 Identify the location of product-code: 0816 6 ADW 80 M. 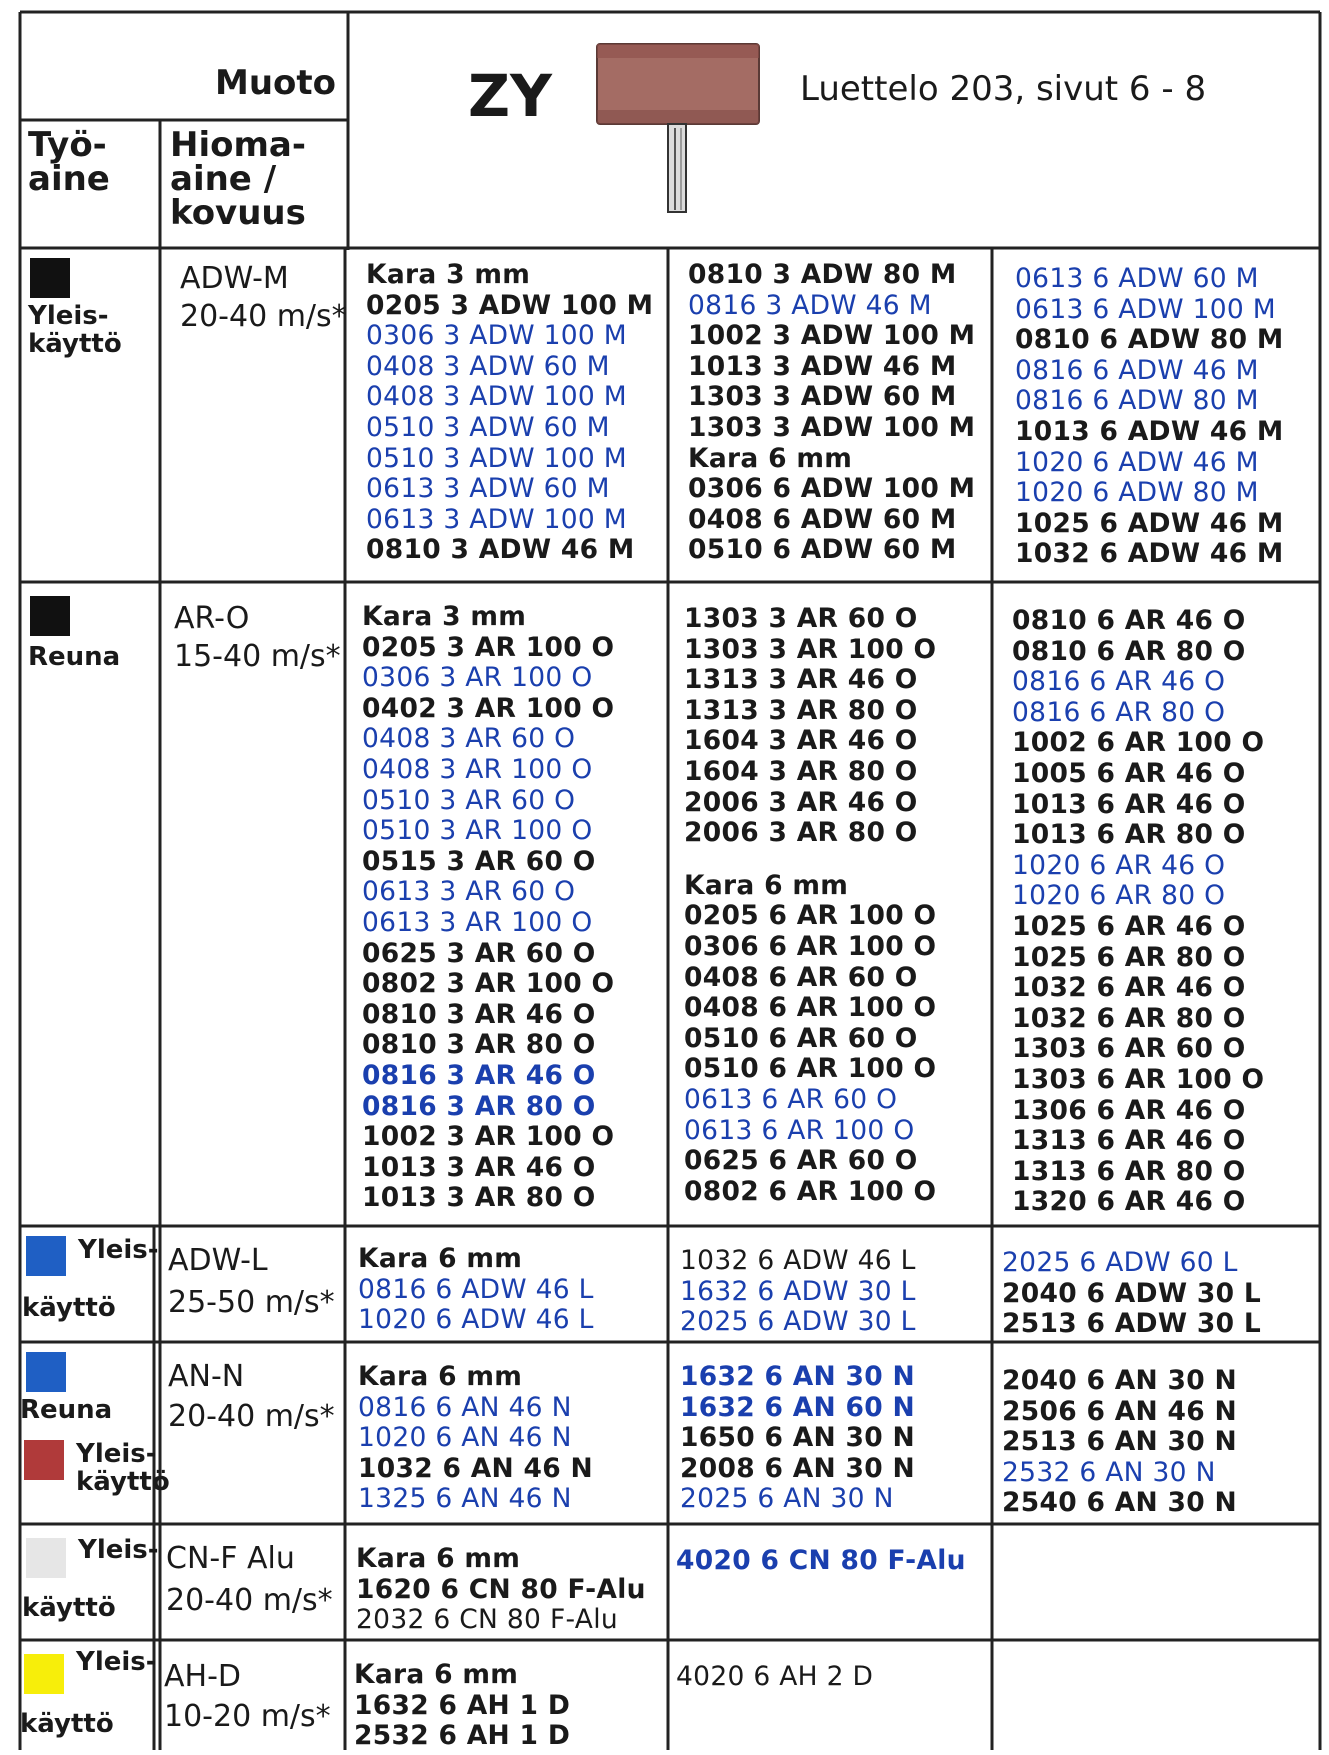
(1137, 401).